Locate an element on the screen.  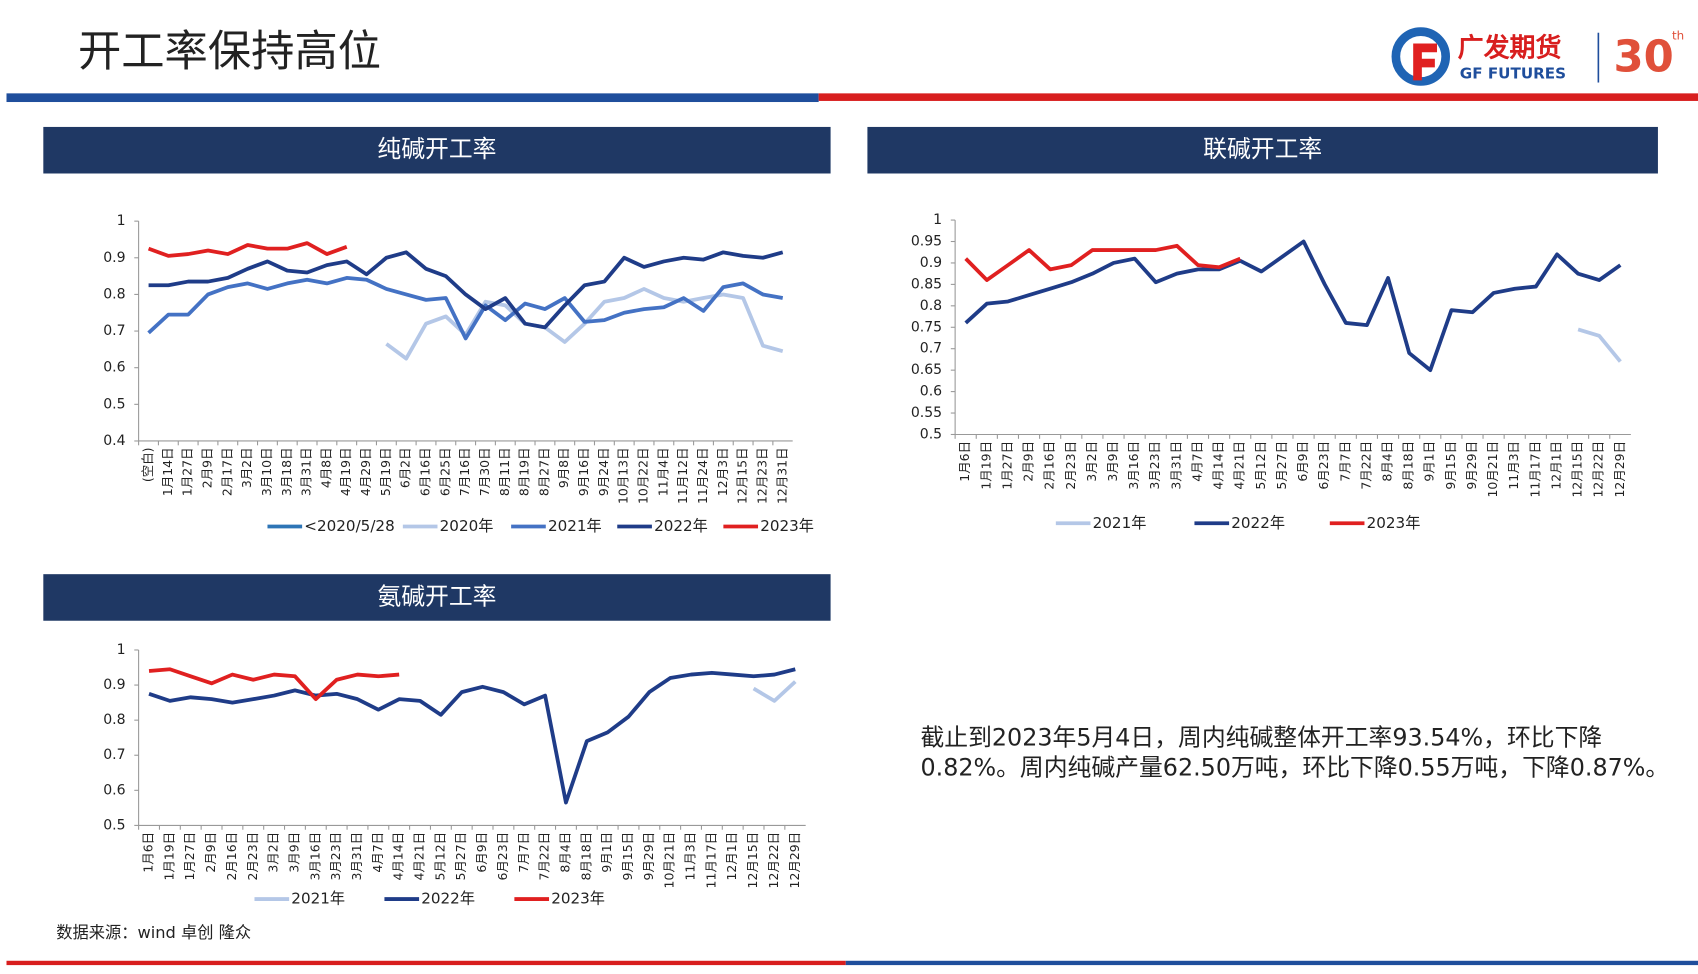
x-tick-label: 3月18日 is located at coordinates (286, 471).